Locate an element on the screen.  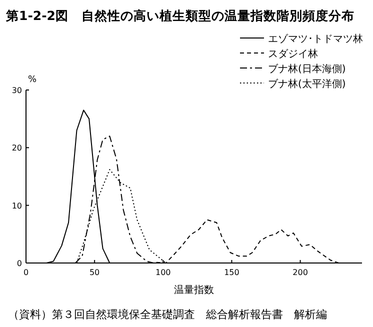
x-tick-label: 200 is located at coordinates (300, 272).